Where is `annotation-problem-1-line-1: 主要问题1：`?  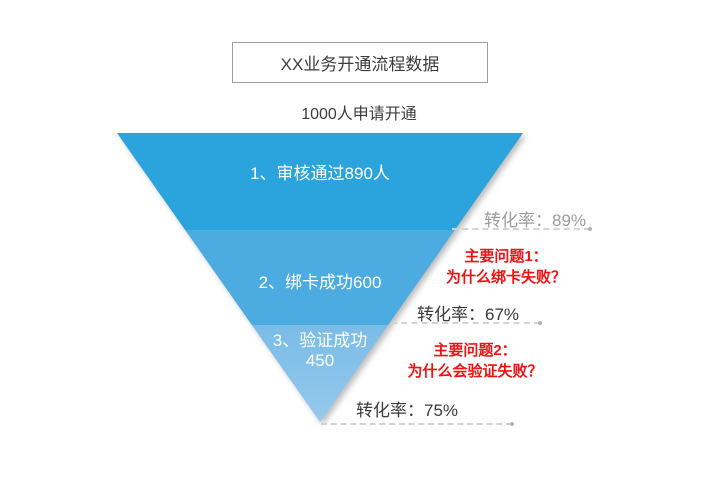 annotation-problem-1-line-1: 主要问题1： is located at coordinates (506, 256).